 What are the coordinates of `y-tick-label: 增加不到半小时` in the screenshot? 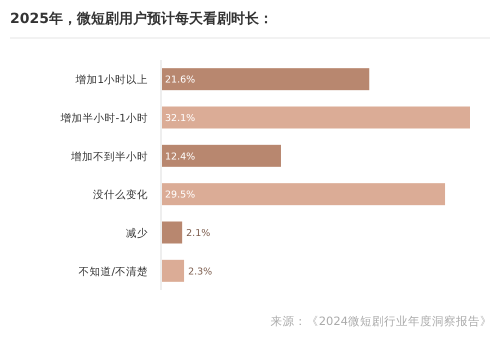 It's located at (109, 156).